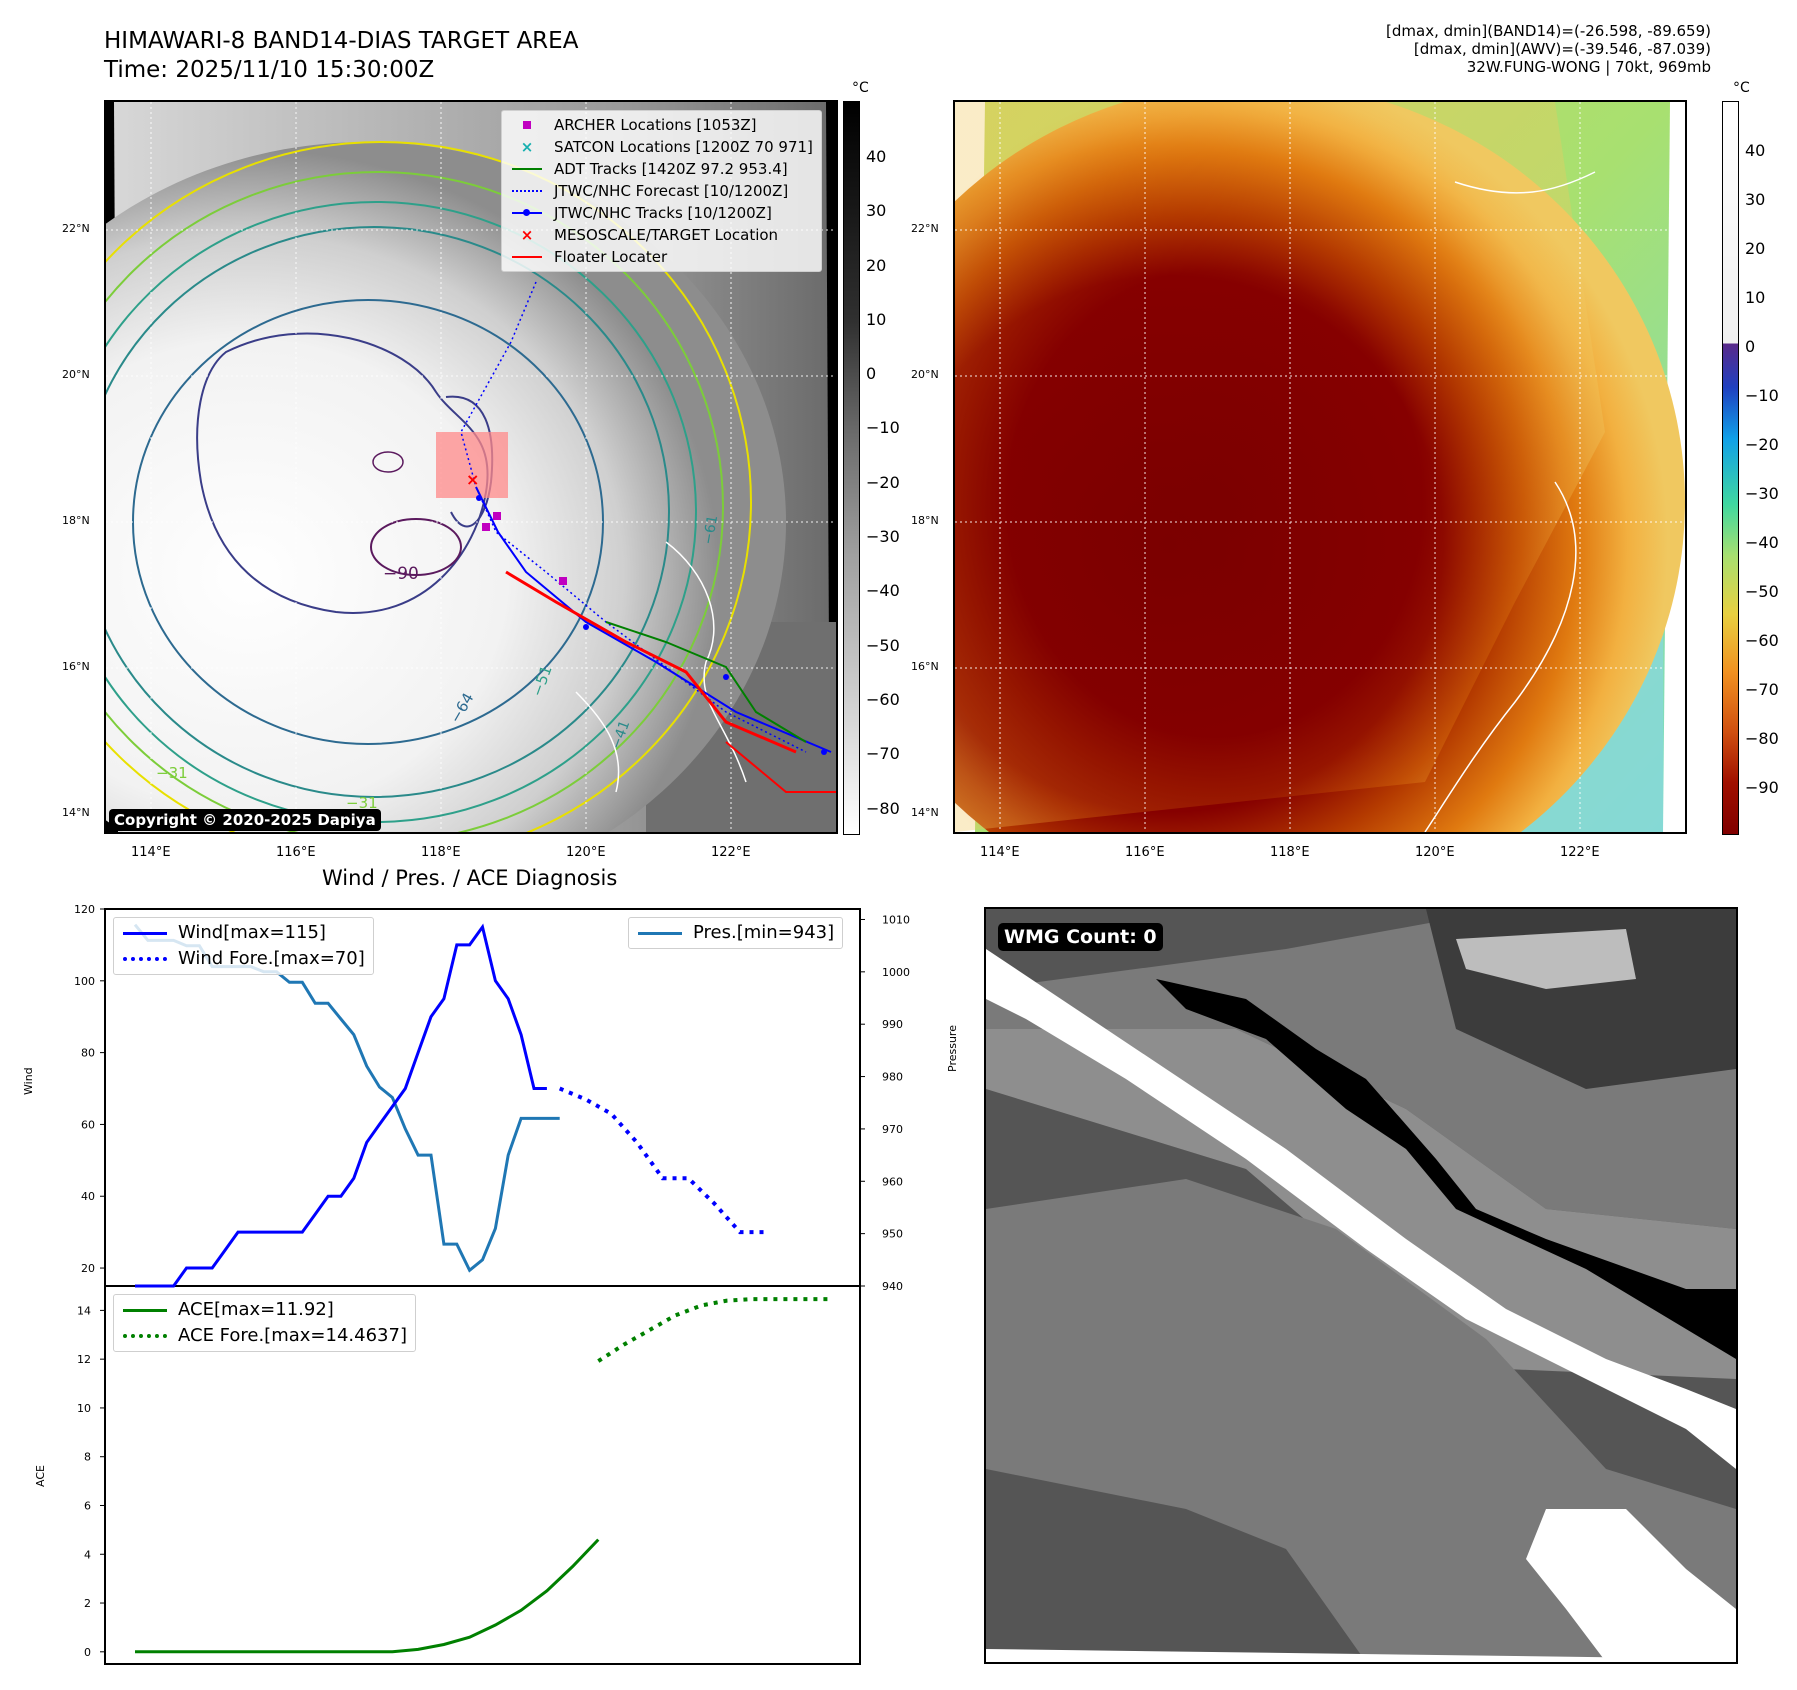 This screenshot has width=1797, height=1690. I want to click on colorbar-tick: −70, so click(883, 753).